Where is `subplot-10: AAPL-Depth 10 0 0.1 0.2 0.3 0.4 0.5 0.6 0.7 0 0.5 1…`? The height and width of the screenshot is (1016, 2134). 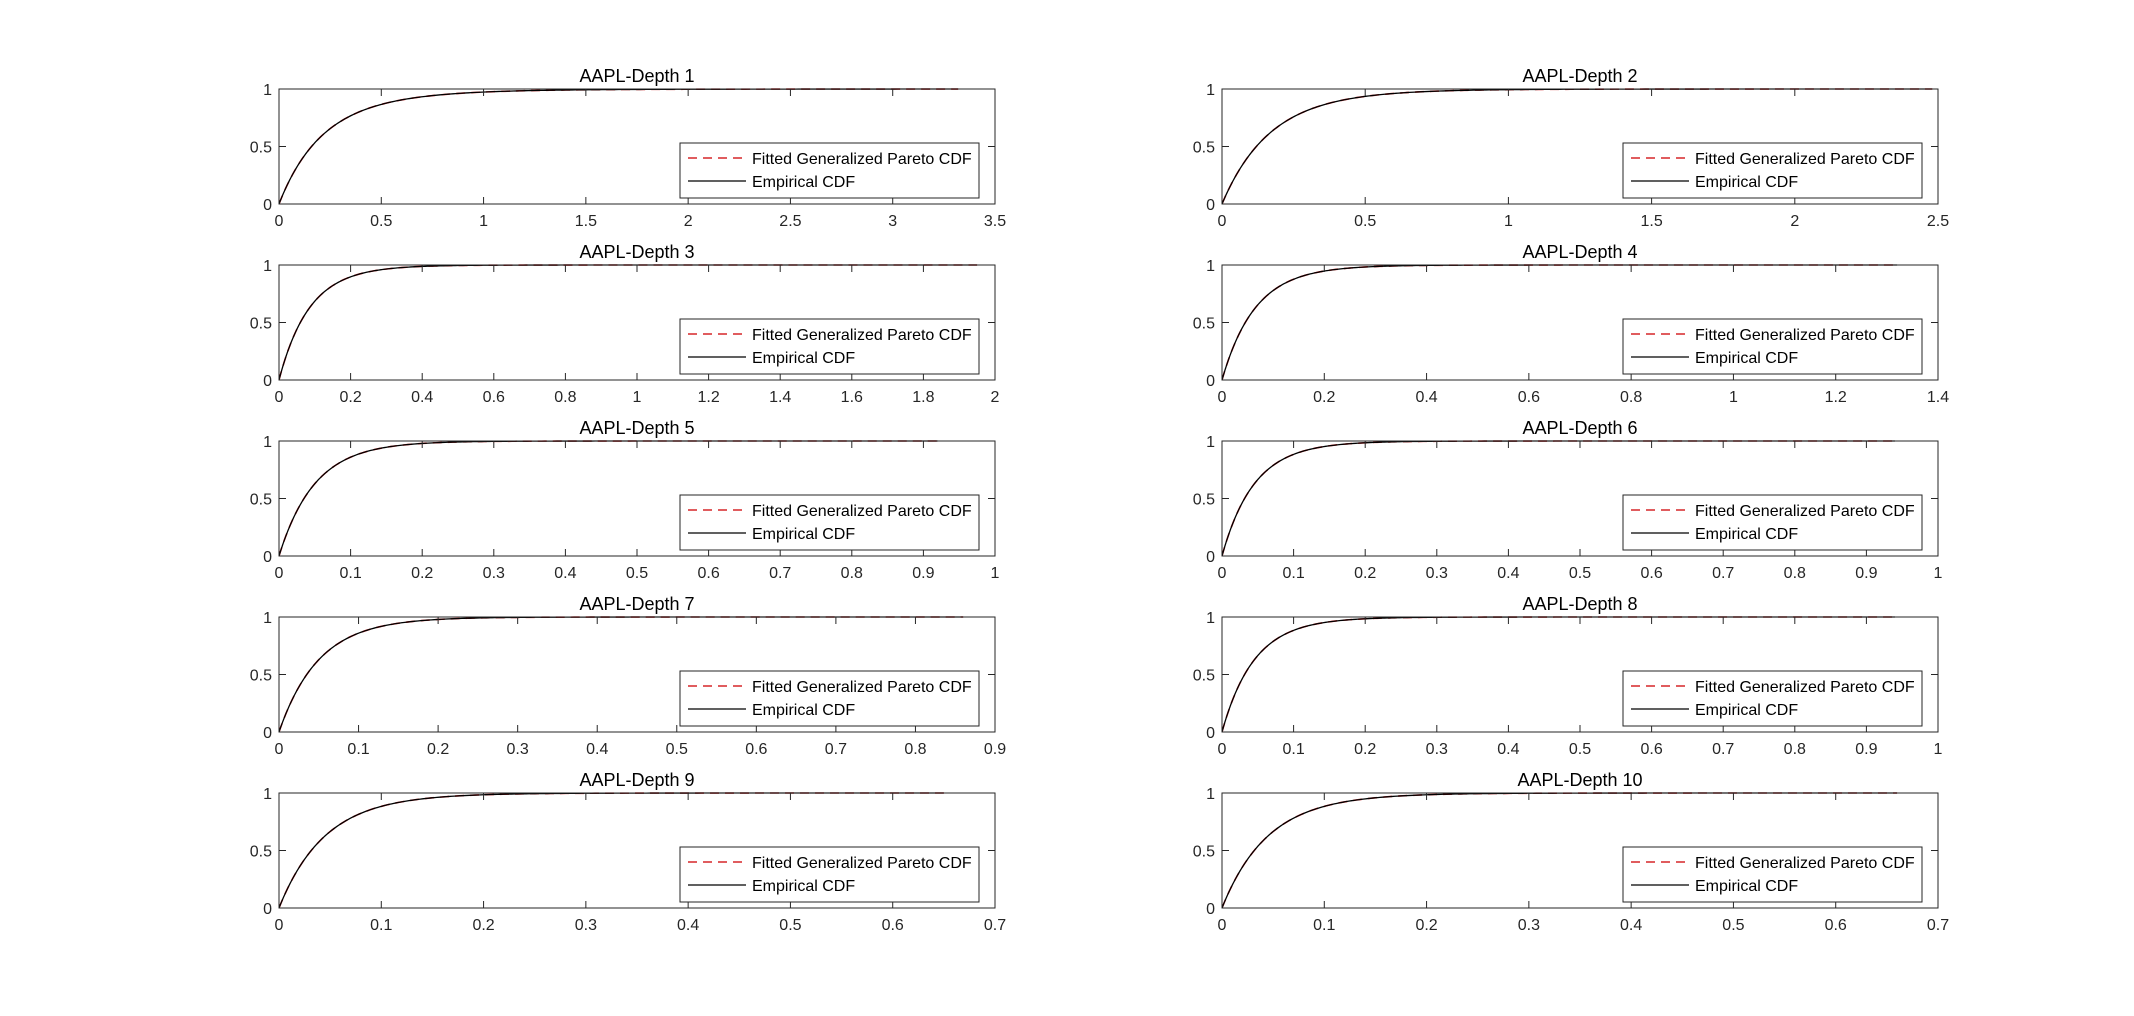
subplot-10: AAPL-Depth 10 0 0.1 0.2 0.3 0.4 0.5 0.6 0.7 0 0.5 1… is located at coordinates (1571, 852).